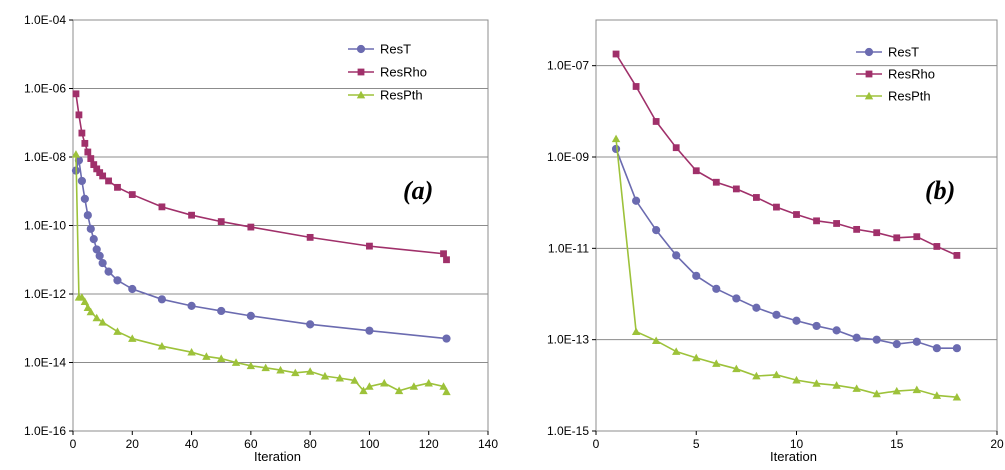  Describe the element at coordinates (45, 294) in the screenshot. I see `y-tick-label: 1.0E-12` at that location.